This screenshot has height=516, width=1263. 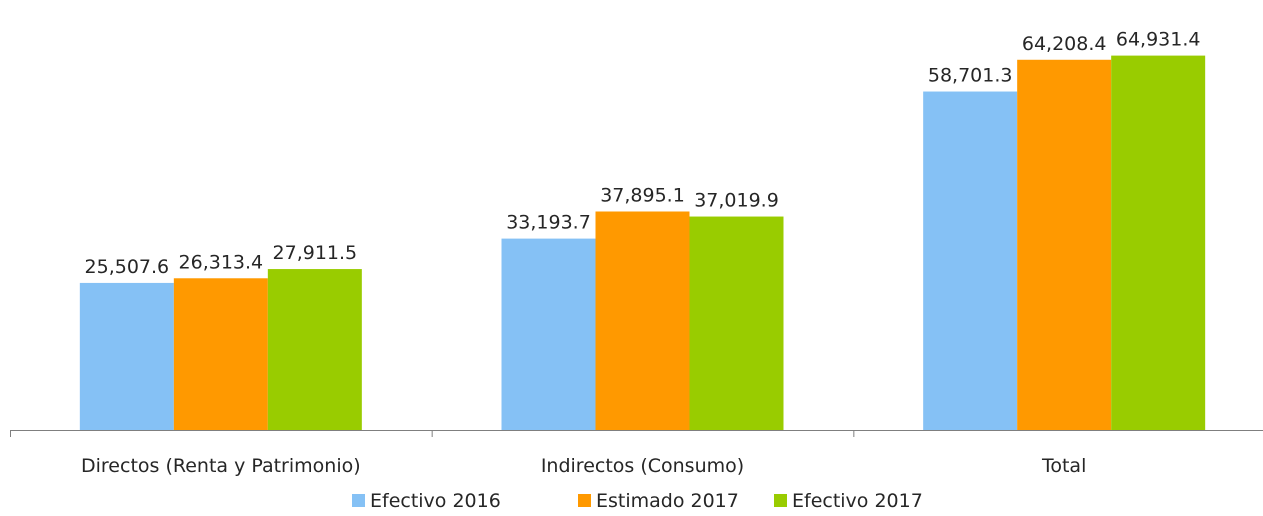 I want to click on data-label-2-0: 27,911.5, so click(x=315, y=253).